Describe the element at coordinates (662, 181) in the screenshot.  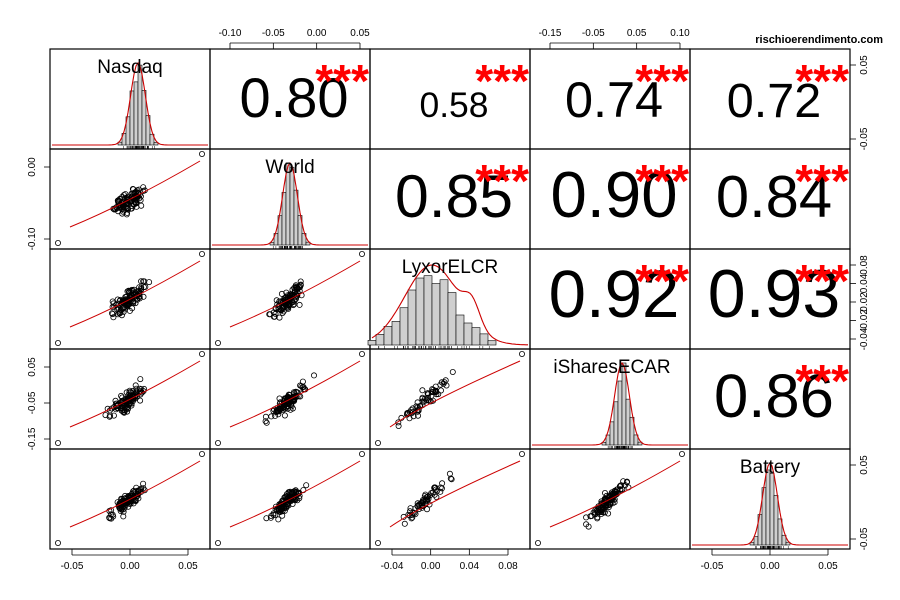
I see `significance-stars: ***` at that location.